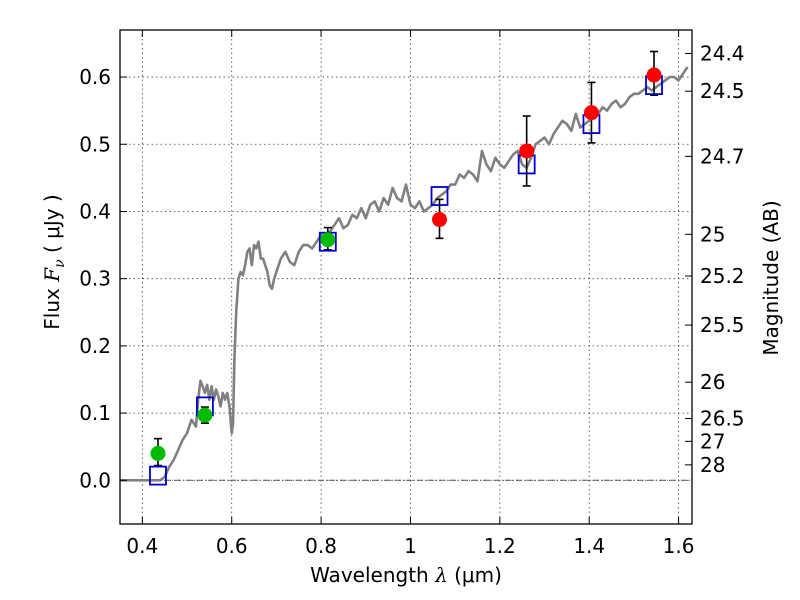 The image size is (800, 600). Describe the element at coordinates (95, 413) in the screenshot. I see `y-tick-label: 0.1` at that location.